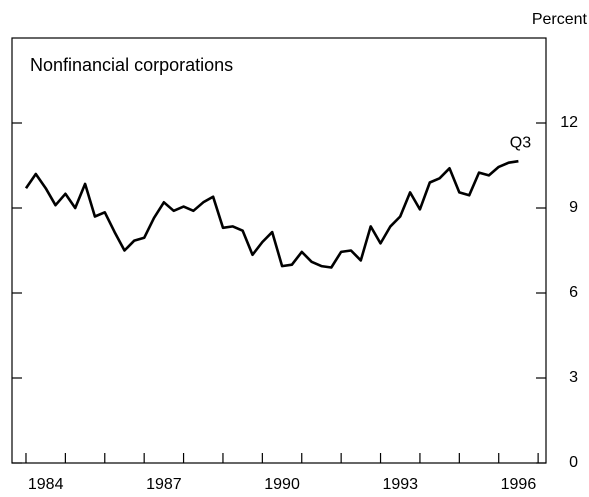 The image size is (589, 497). Describe the element at coordinates (400, 484) in the screenshot. I see `x-tick-label: 1993` at that location.